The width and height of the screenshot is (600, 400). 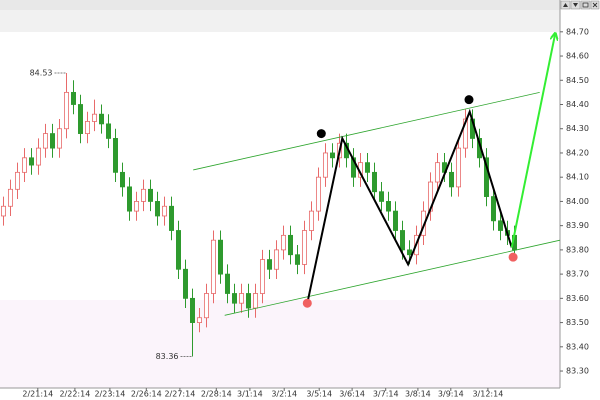 What do you see at coordinates (577, 322) in the screenshot?
I see `y-tick-label: 83.50` at bounding box center [577, 322].